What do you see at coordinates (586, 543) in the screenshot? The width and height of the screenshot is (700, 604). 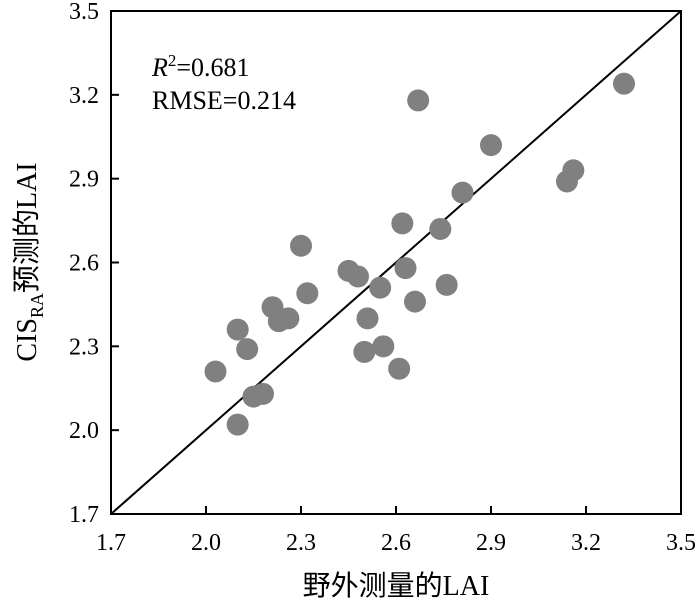 I see `x-tick-label: 3.2` at bounding box center [586, 543].